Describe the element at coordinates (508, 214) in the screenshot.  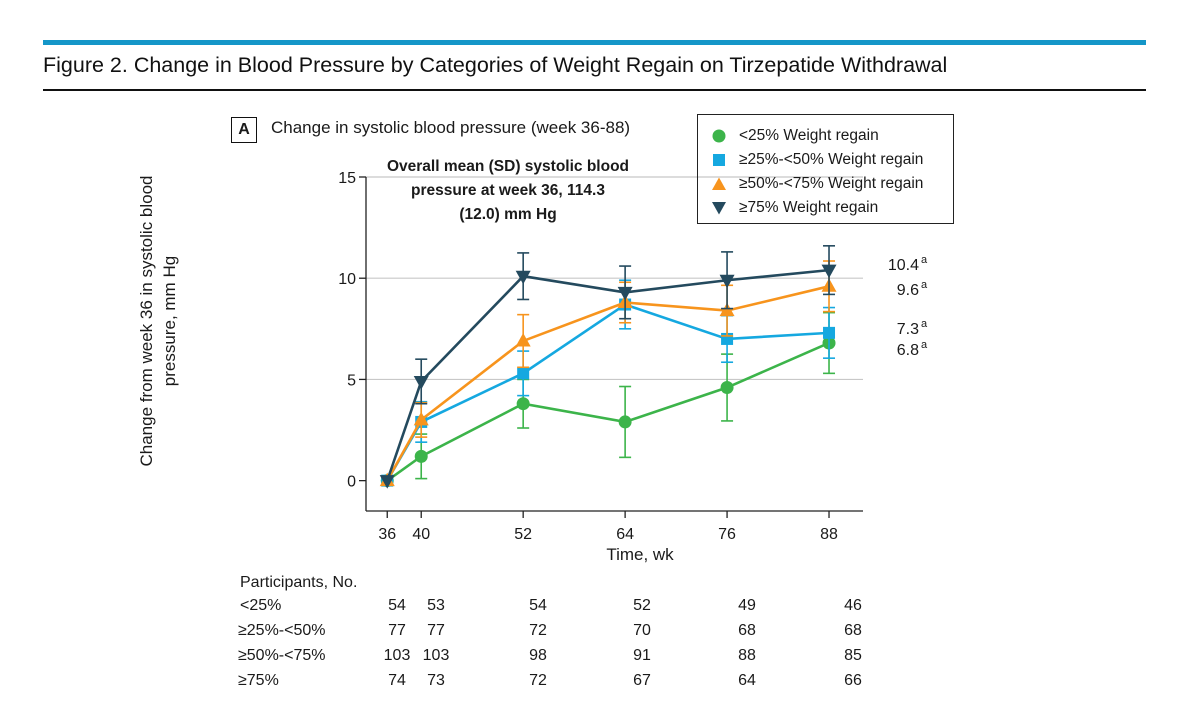
I see `overall-line-3: (12.0) mm Hg` at that location.